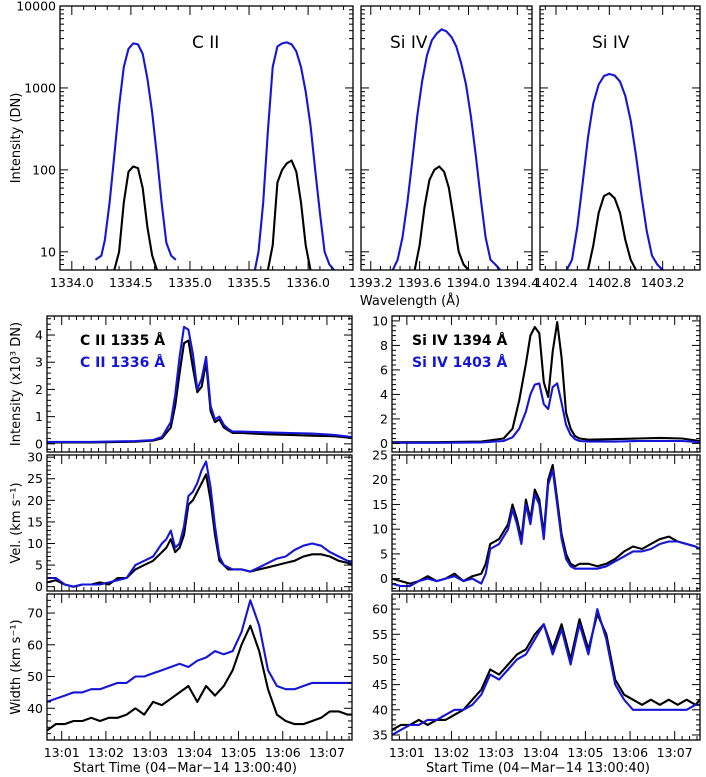 Image resolution: width=706 pixels, height=777 pixels. What do you see at coordinates (16, 666) in the screenshot?
I see `y-axis-title: Width (km s⁻¹)` at bounding box center [16, 666].